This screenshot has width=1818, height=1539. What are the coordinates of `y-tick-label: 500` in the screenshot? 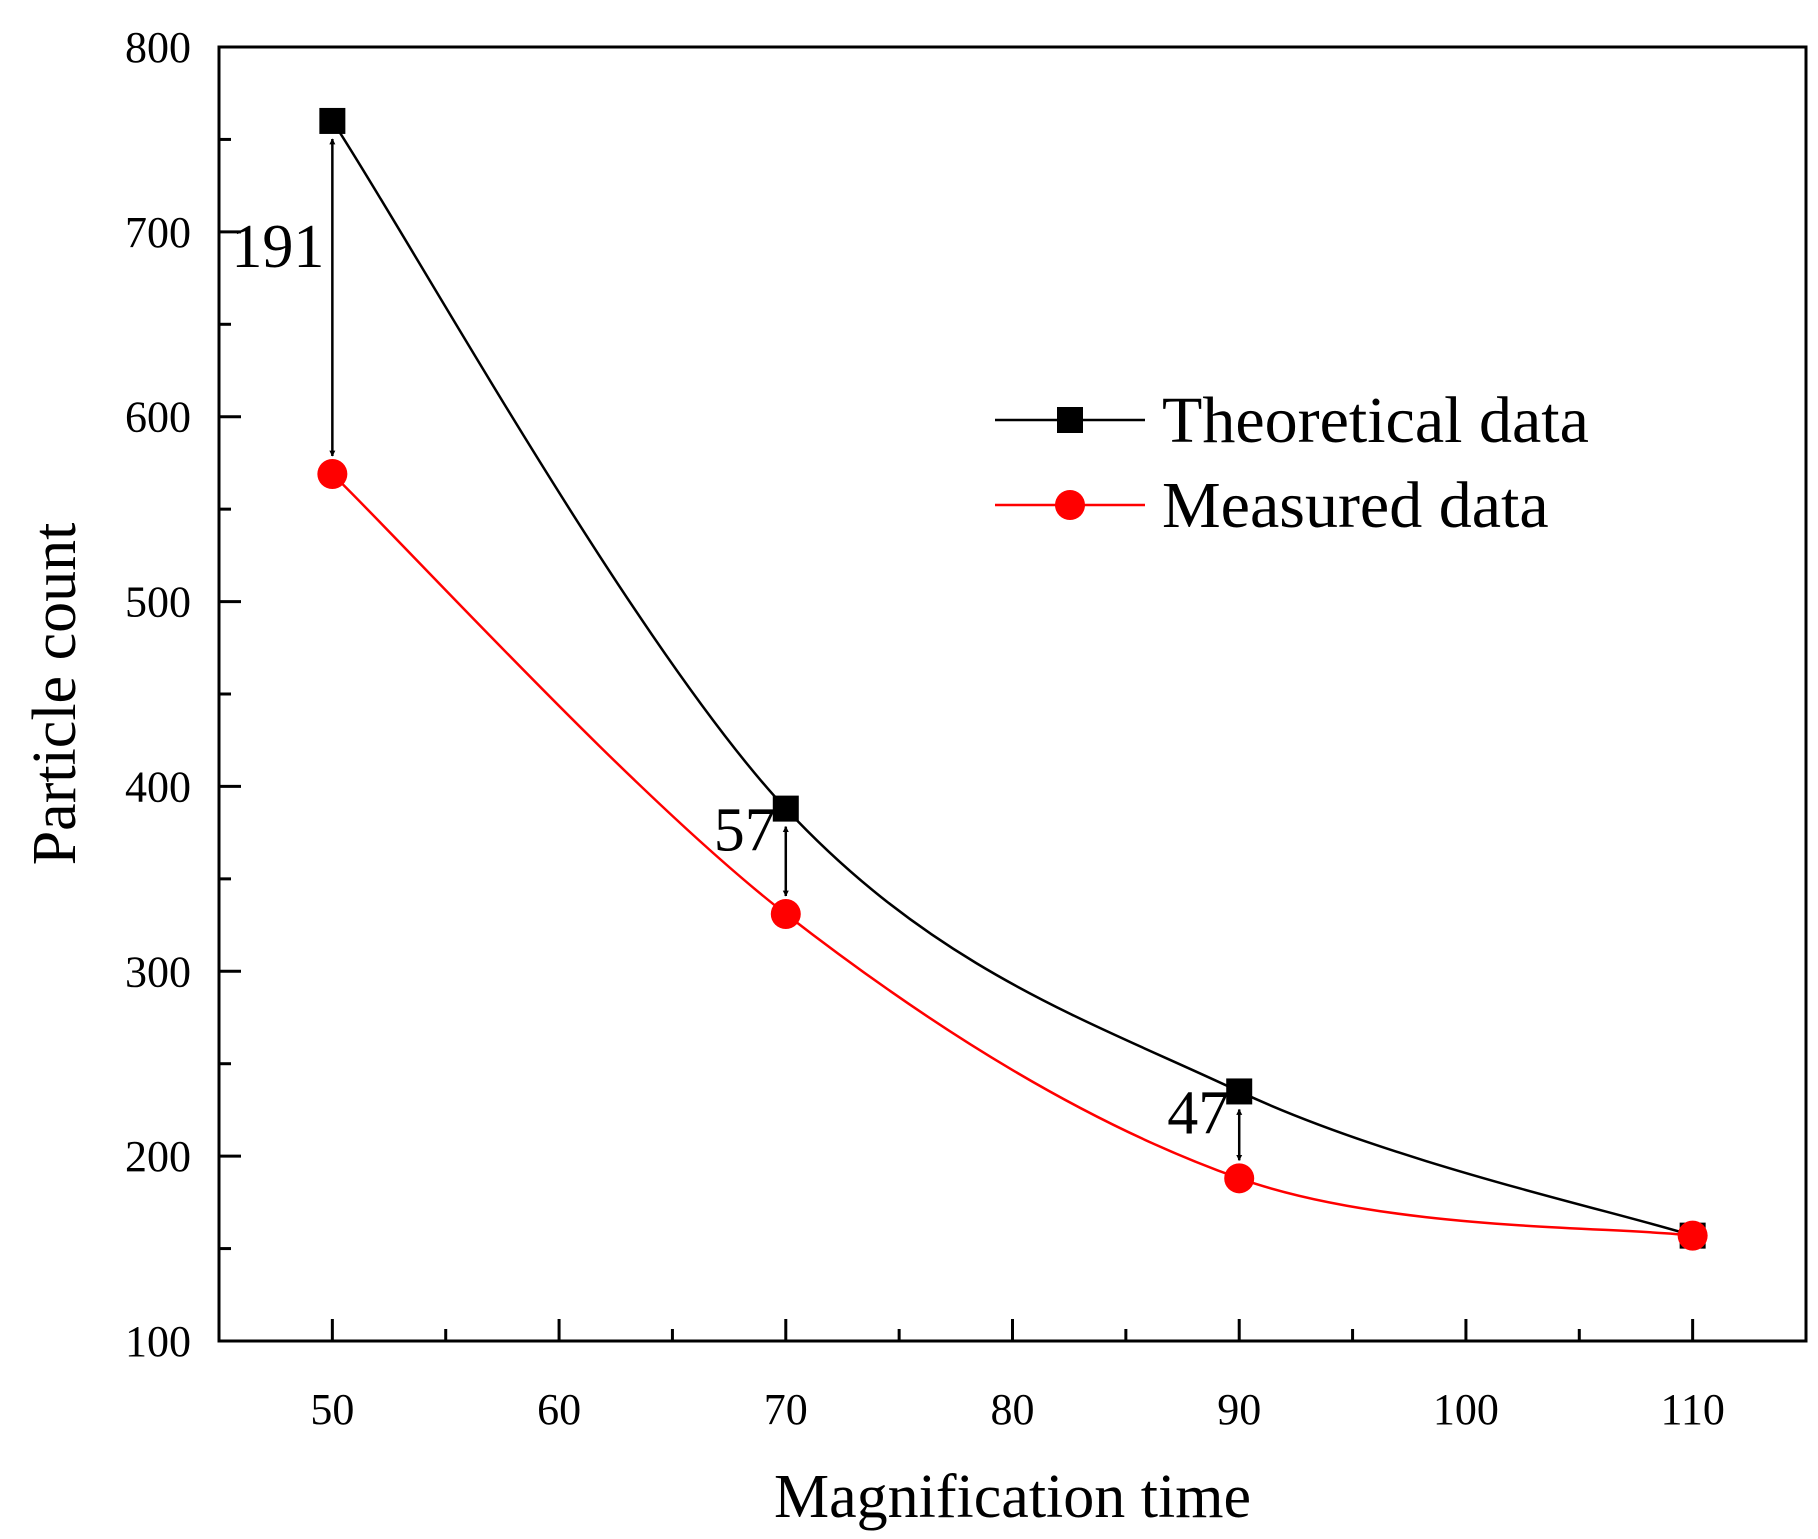 It's located at (158, 602).